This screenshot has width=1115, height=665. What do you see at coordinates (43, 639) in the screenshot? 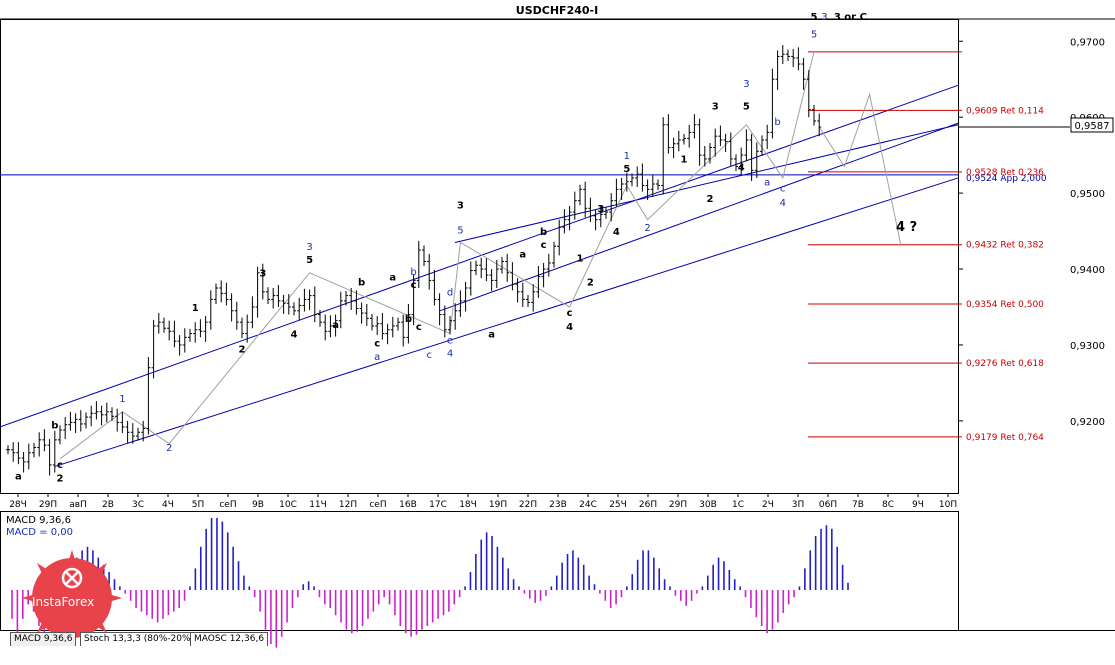
I see `indicator-tab: MACD 9,36,6` at bounding box center [43, 639].